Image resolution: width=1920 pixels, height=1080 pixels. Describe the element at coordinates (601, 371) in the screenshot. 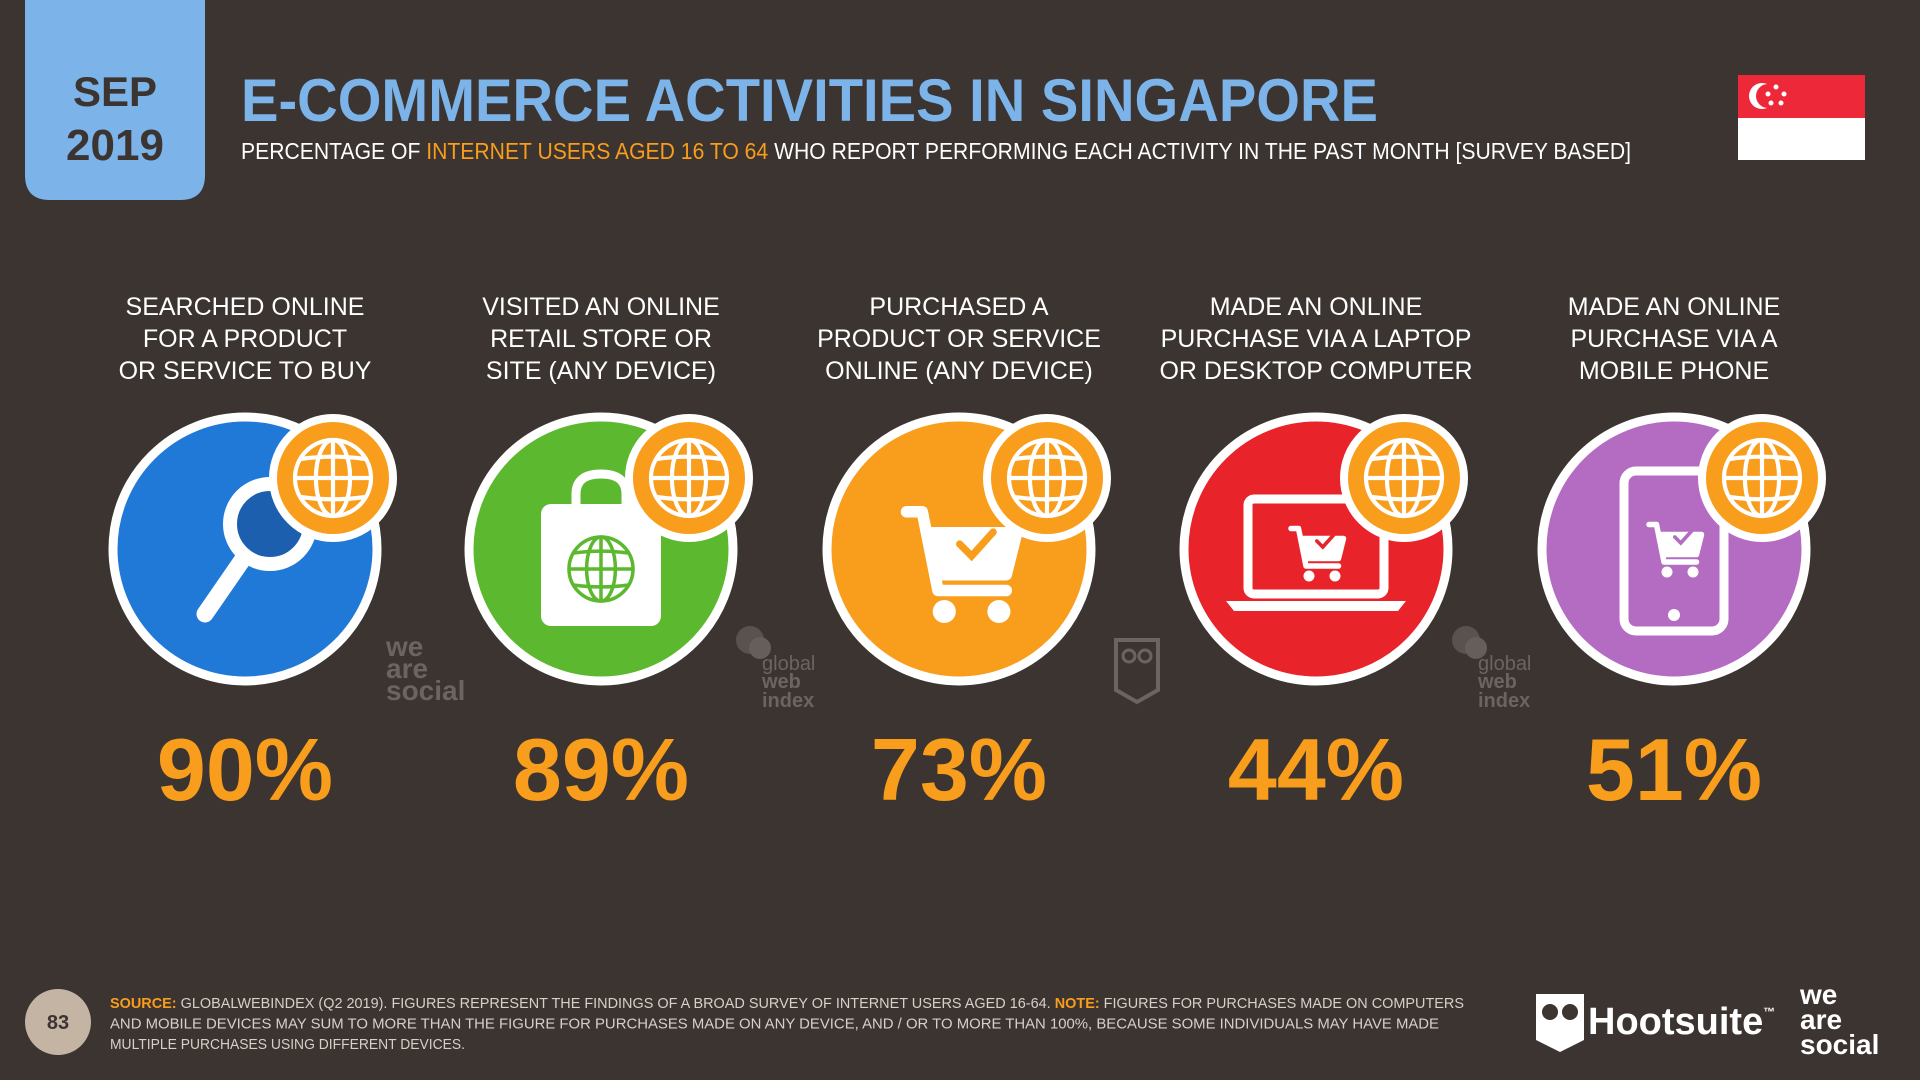

I see `activity-label: SITE (ANY DEVICE)` at that location.